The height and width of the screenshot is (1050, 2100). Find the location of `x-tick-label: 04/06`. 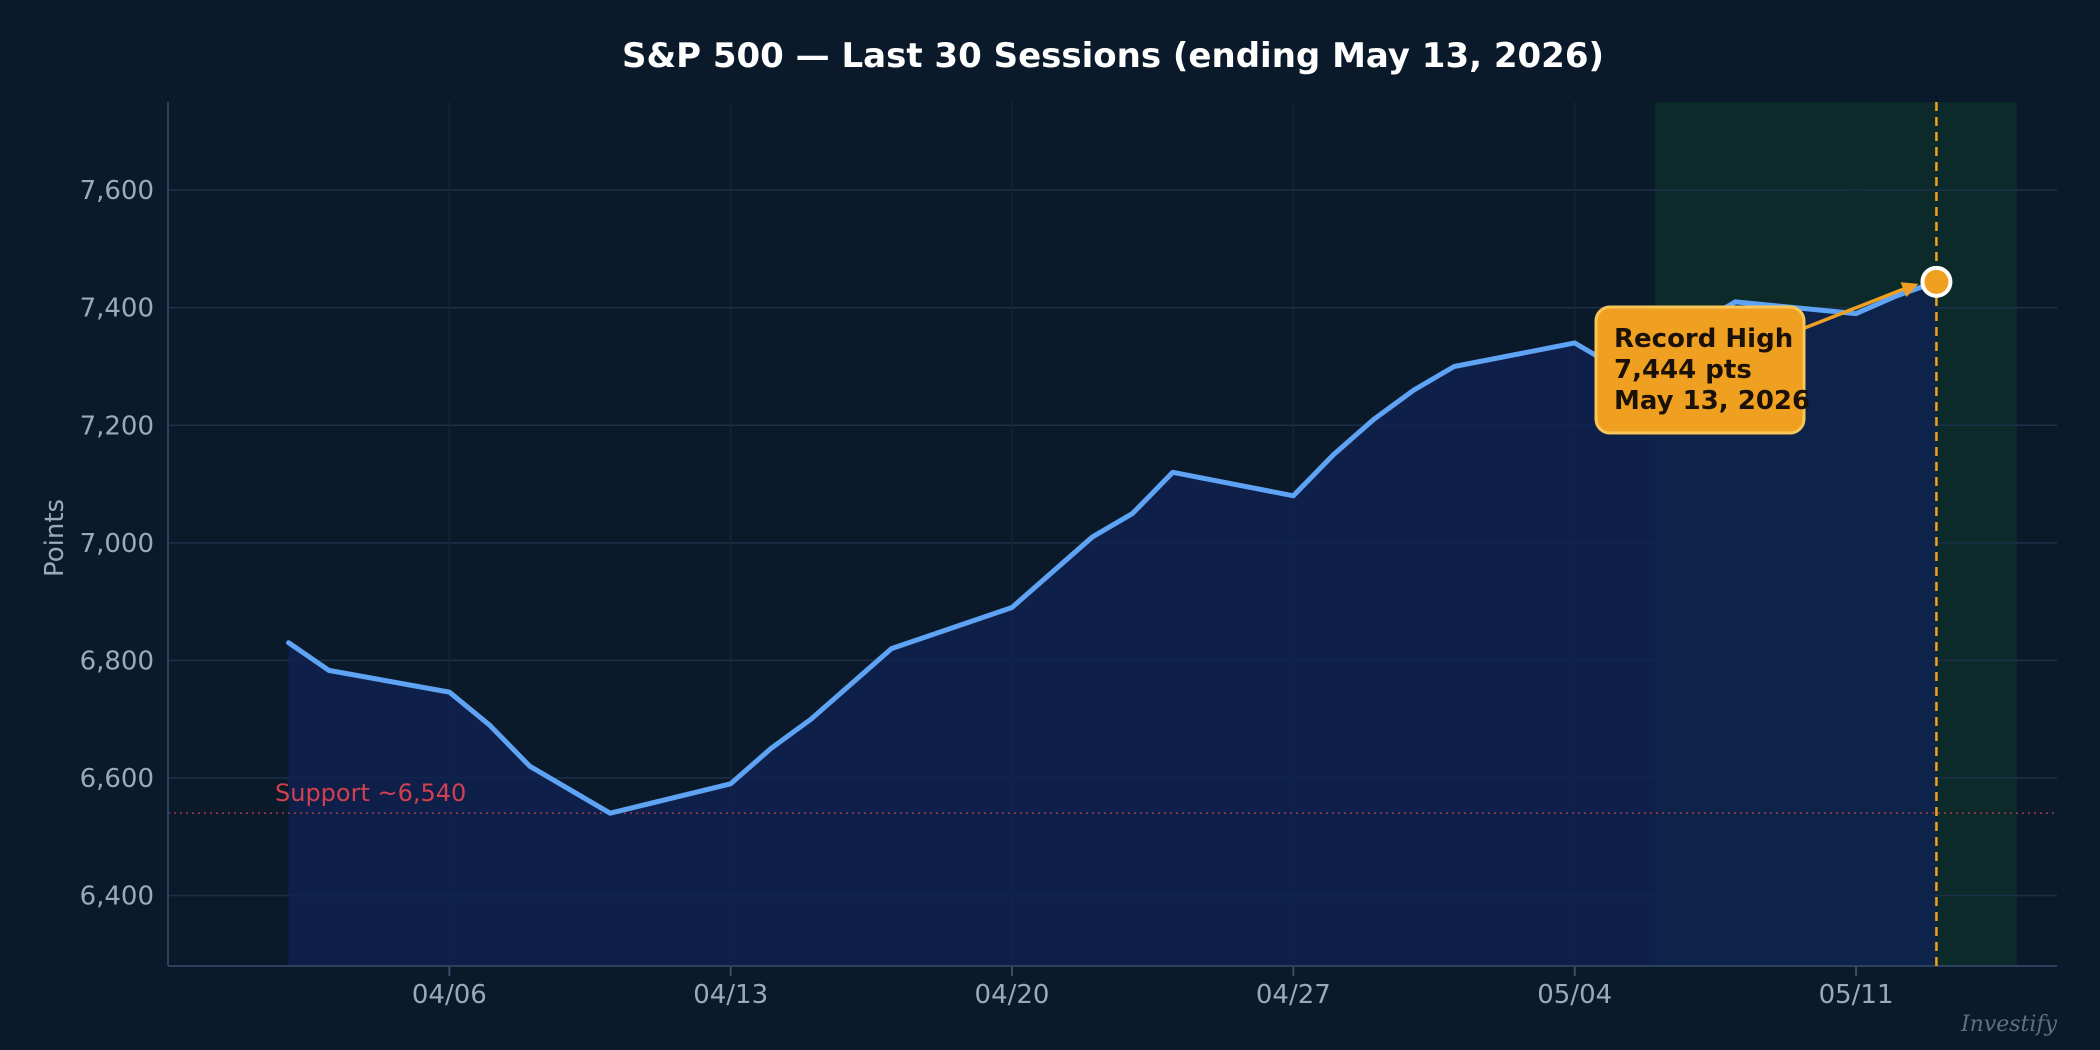

x-tick-label: 04/06 is located at coordinates (449, 995).